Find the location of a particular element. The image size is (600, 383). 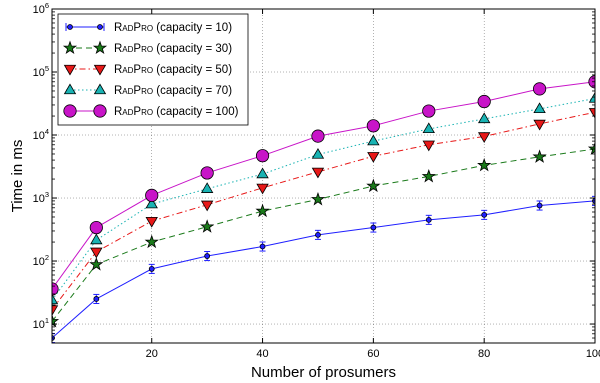

x-tick-label: 80 is located at coordinates (484, 354).